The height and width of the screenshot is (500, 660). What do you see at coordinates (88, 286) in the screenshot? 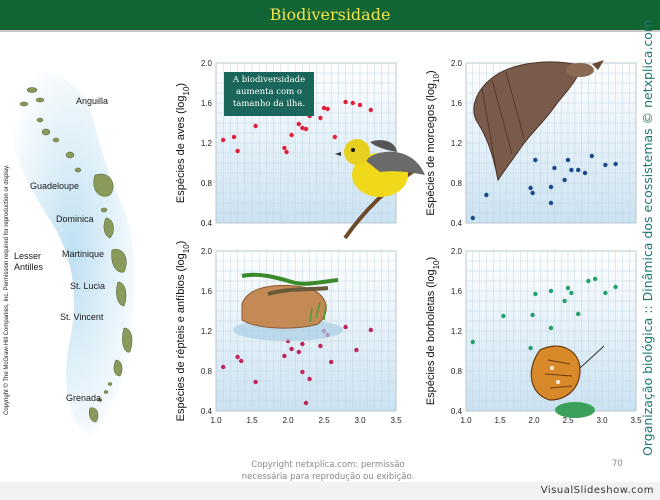
I see `map-label-st-lucia: St. Lucia` at bounding box center [88, 286].